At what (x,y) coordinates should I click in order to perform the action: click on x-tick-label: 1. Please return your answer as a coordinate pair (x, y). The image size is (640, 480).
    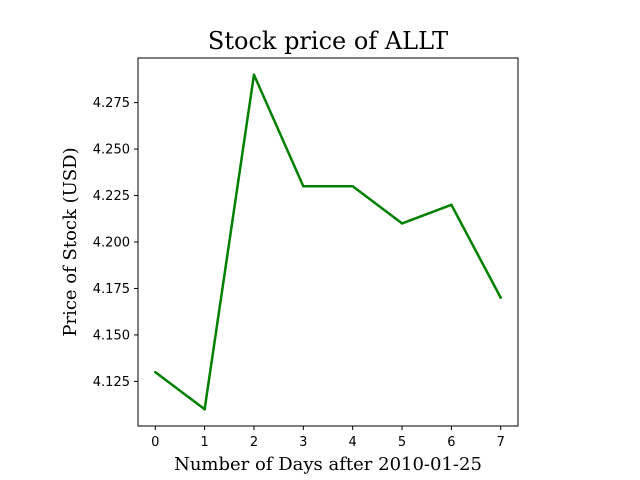
    Looking at the image, I should click on (204, 442).